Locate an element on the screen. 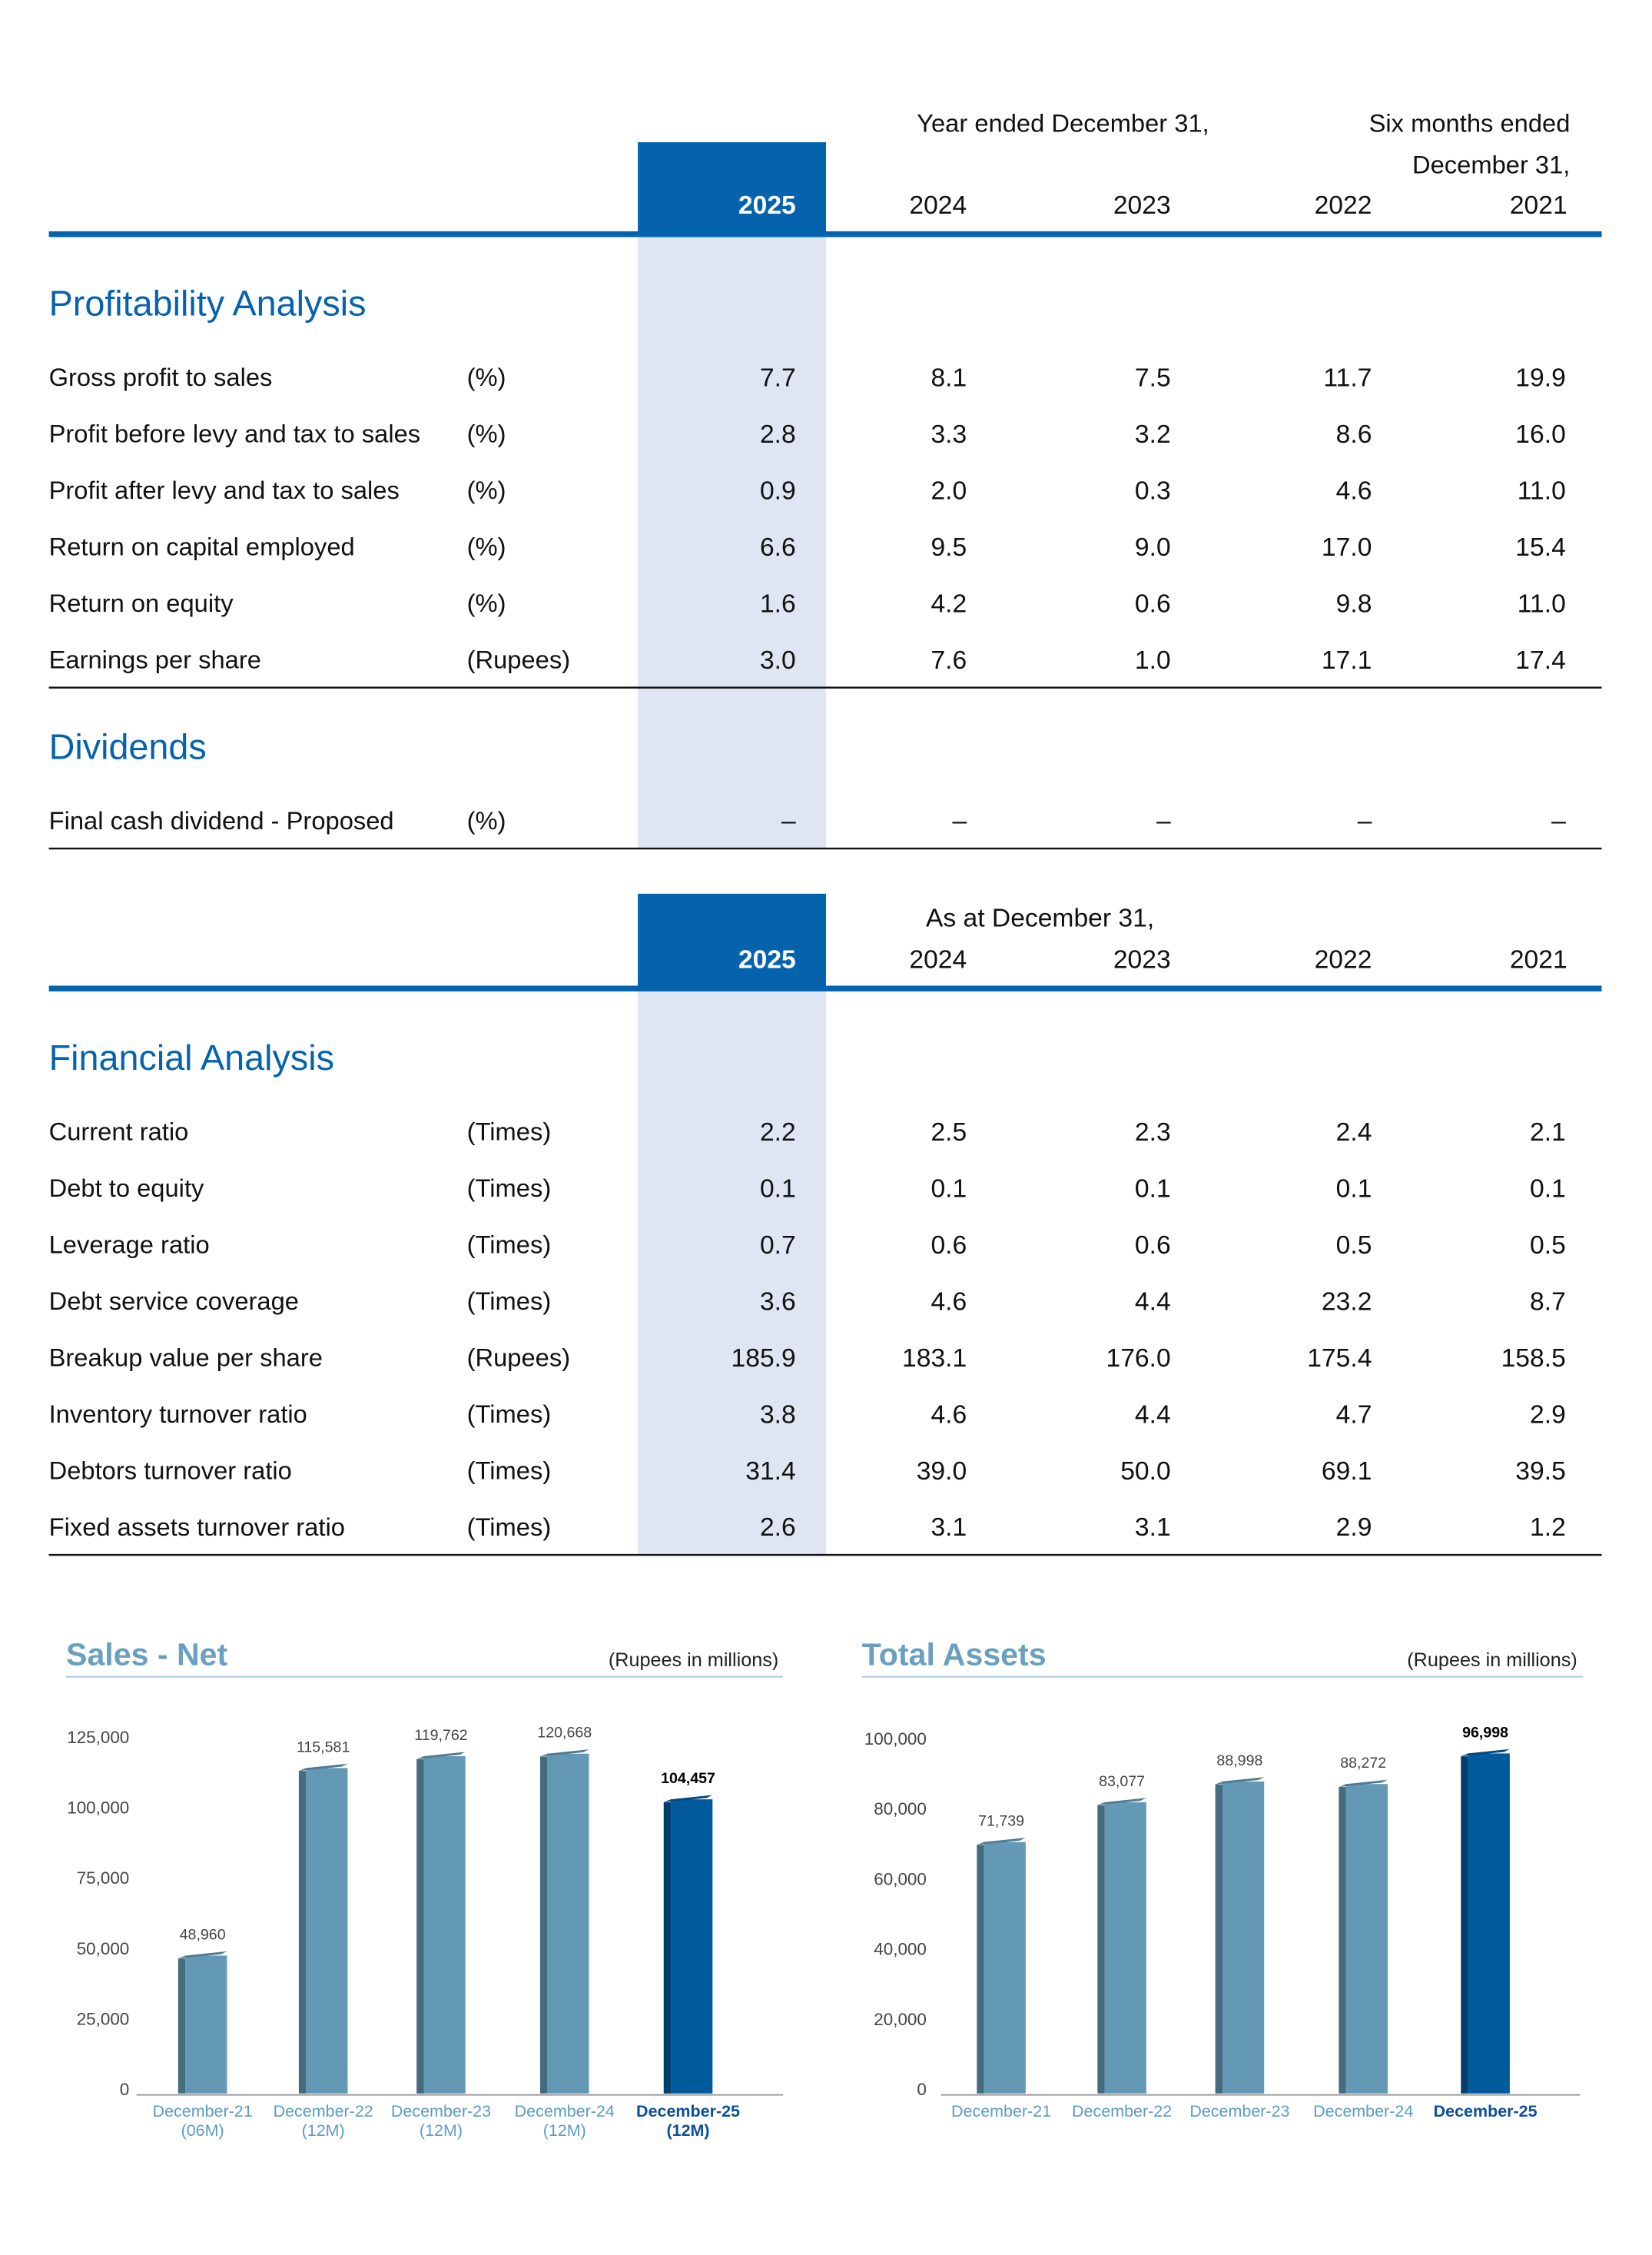  year-header: 2024 is located at coordinates (938, 960).